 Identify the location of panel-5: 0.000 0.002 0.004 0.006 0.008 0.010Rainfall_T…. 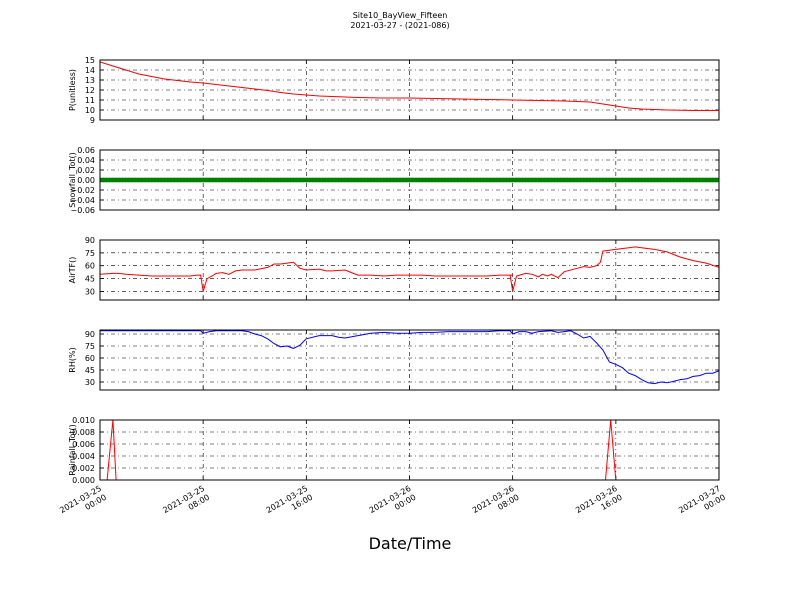
(394, 450).